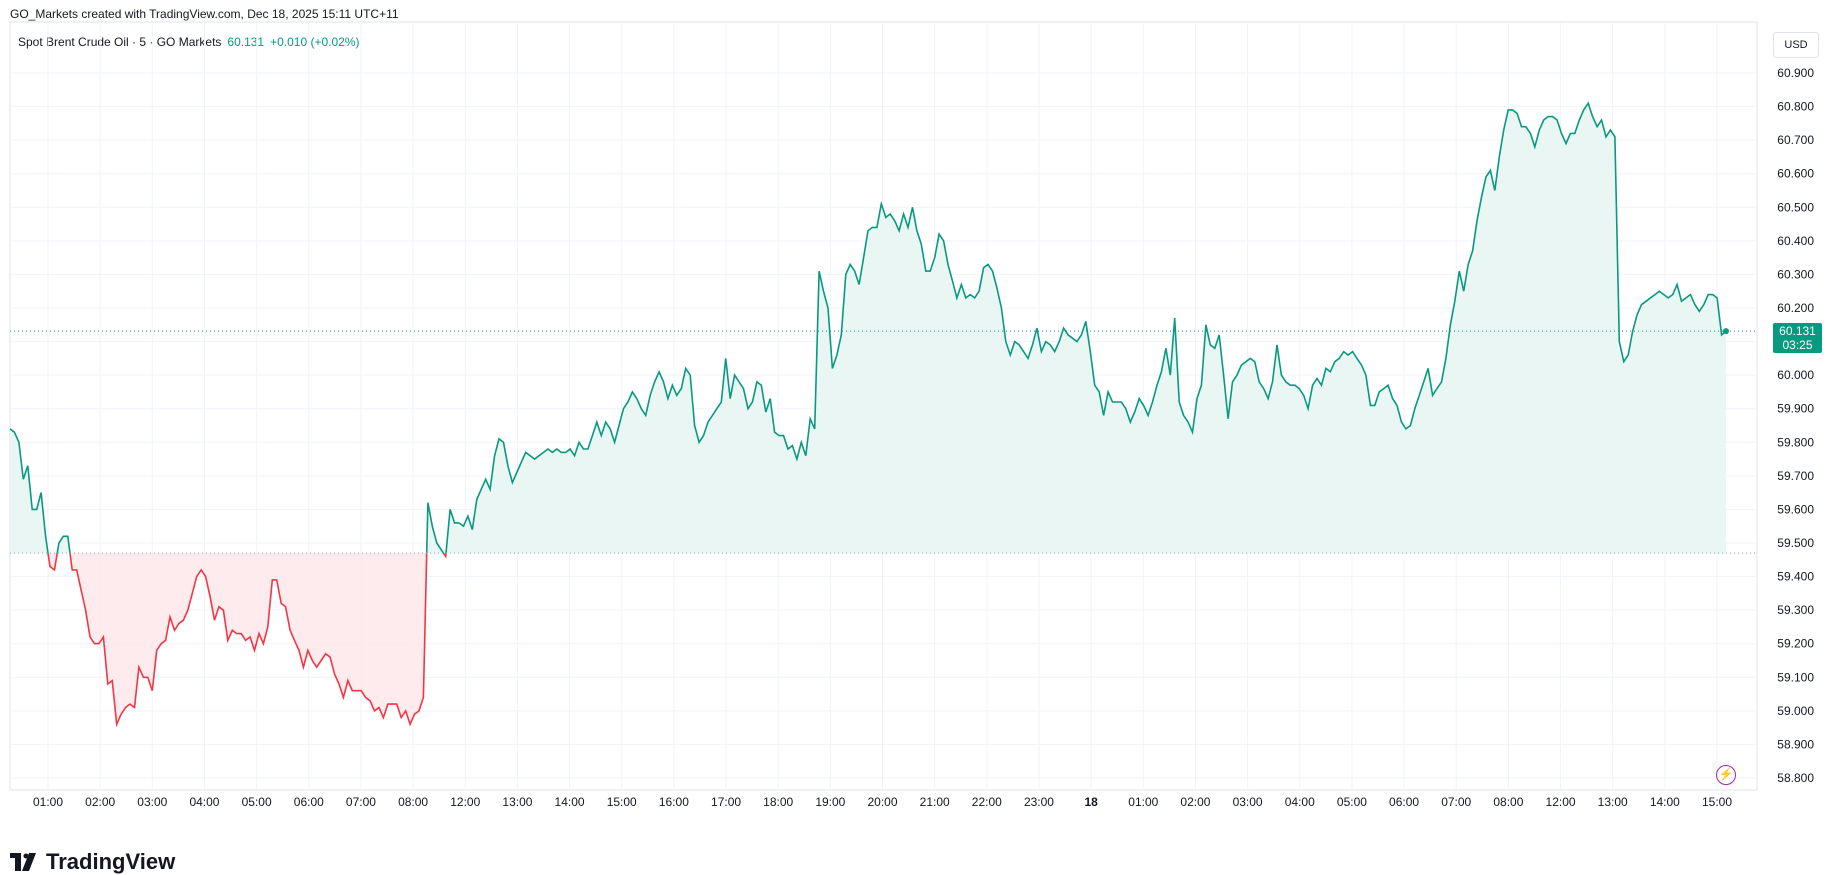 The height and width of the screenshot is (875, 1835). What do you see at coordinates (1795, 274) in the screenshot?
I see `y-tick-label: 60.300` at bounding box center [1795, 274].